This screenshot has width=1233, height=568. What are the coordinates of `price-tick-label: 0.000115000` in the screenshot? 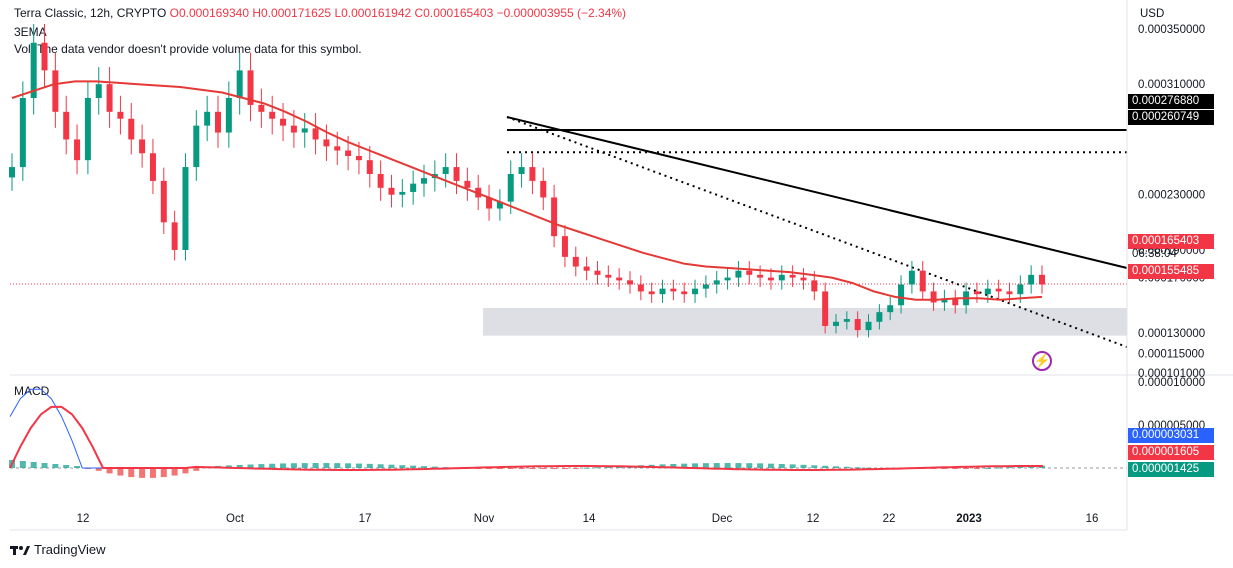 It's located at (1171, 355).